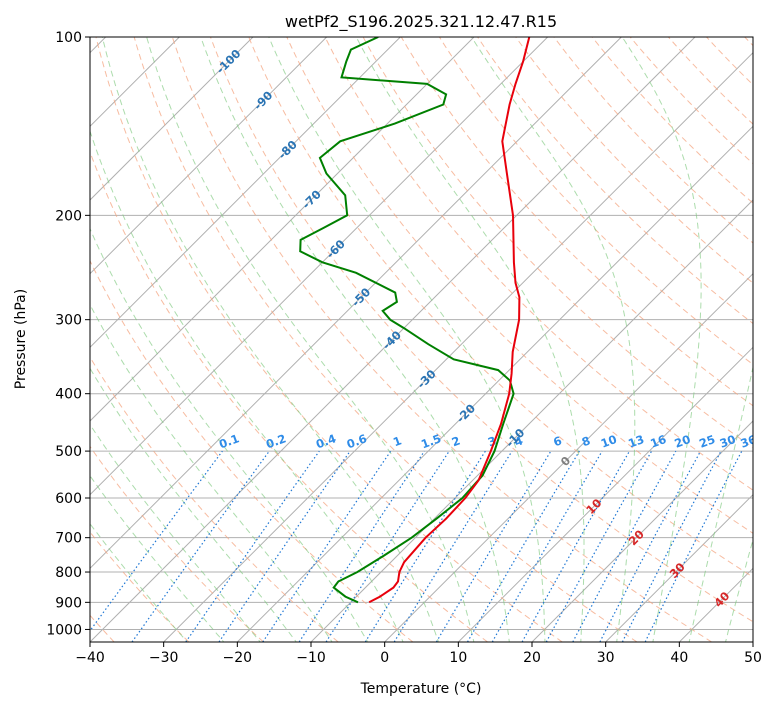  What do you see at coordinates (164, 658) in the screenshot?
I see `x-tick-label: −30` at bounding box center [164, 658].